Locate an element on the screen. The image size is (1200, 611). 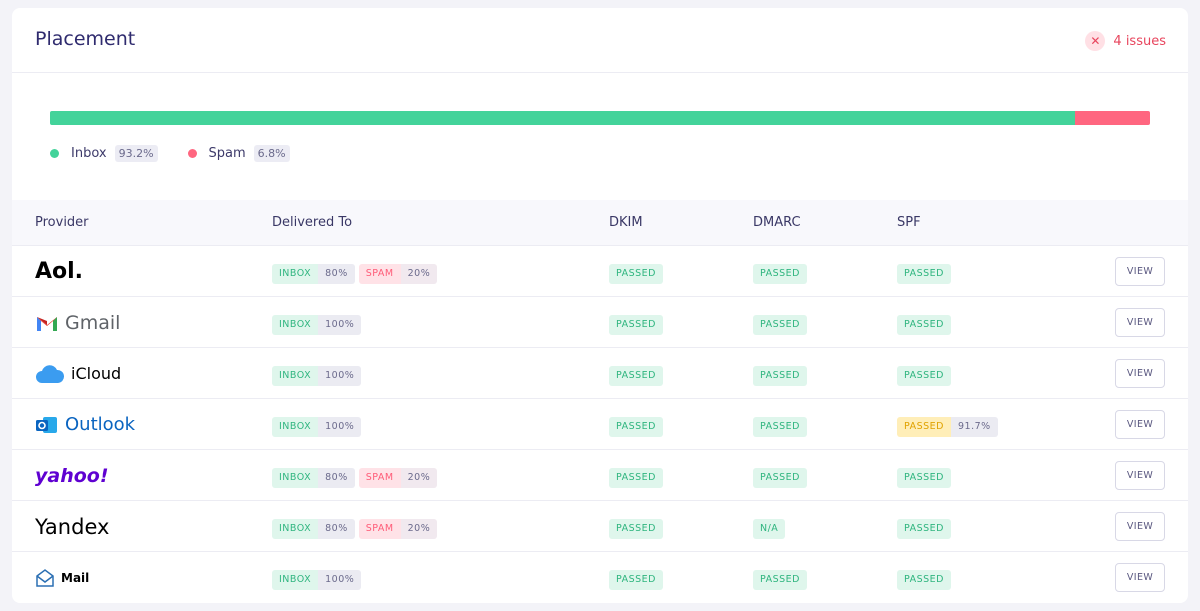
dmarc-chip: N/A is located at coordinates (769, 528).